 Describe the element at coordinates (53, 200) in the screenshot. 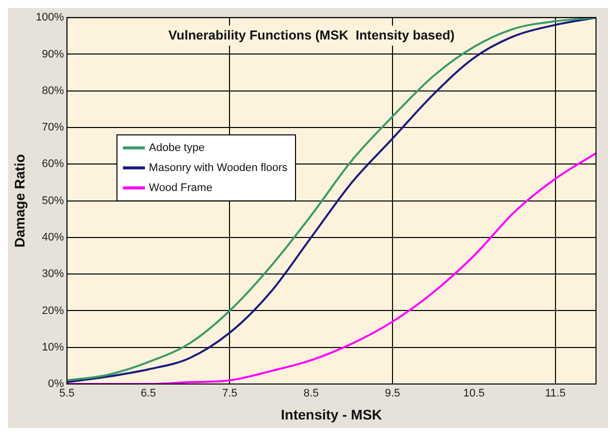

I see `y-tick-label: 50%` at that location.